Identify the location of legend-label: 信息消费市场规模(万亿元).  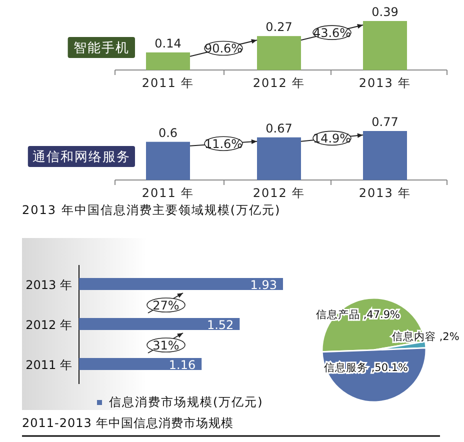
(186, 402).